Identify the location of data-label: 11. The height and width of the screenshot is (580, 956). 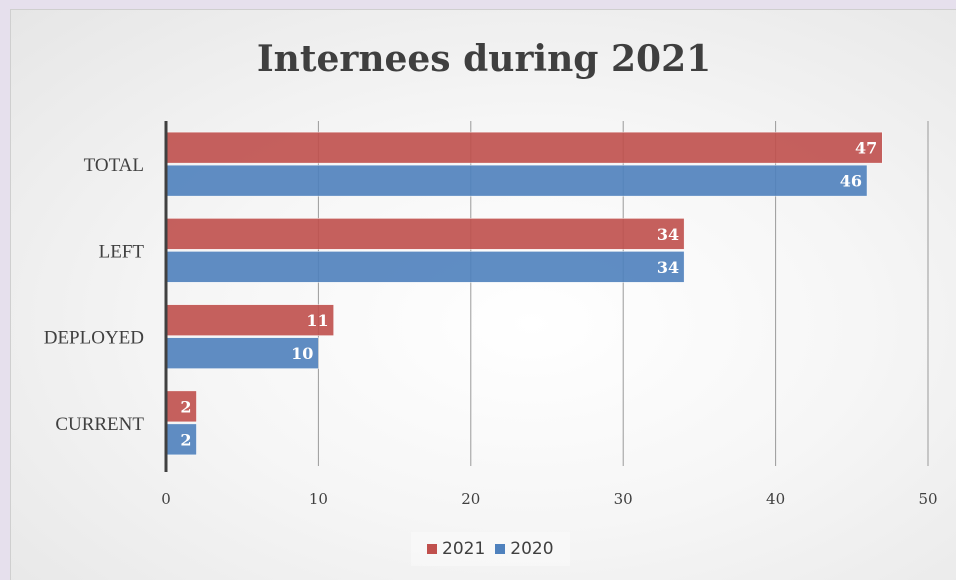
(317, 320).